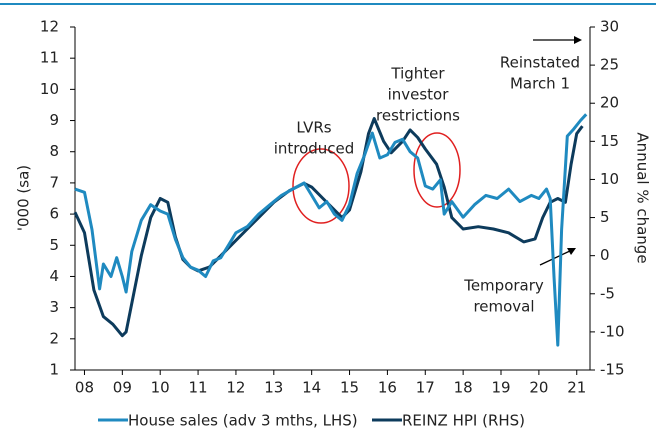  I want to click on y-tick-label: 11, so click(49, 58).